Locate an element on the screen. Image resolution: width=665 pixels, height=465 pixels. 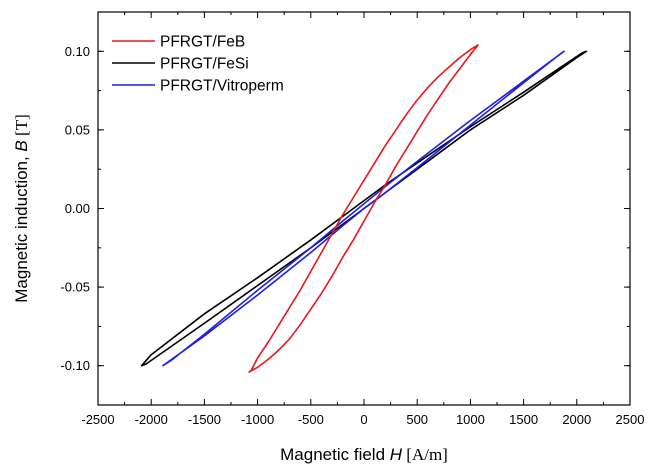
x-tick-label: -1500 is located at coordinates (204, 419).